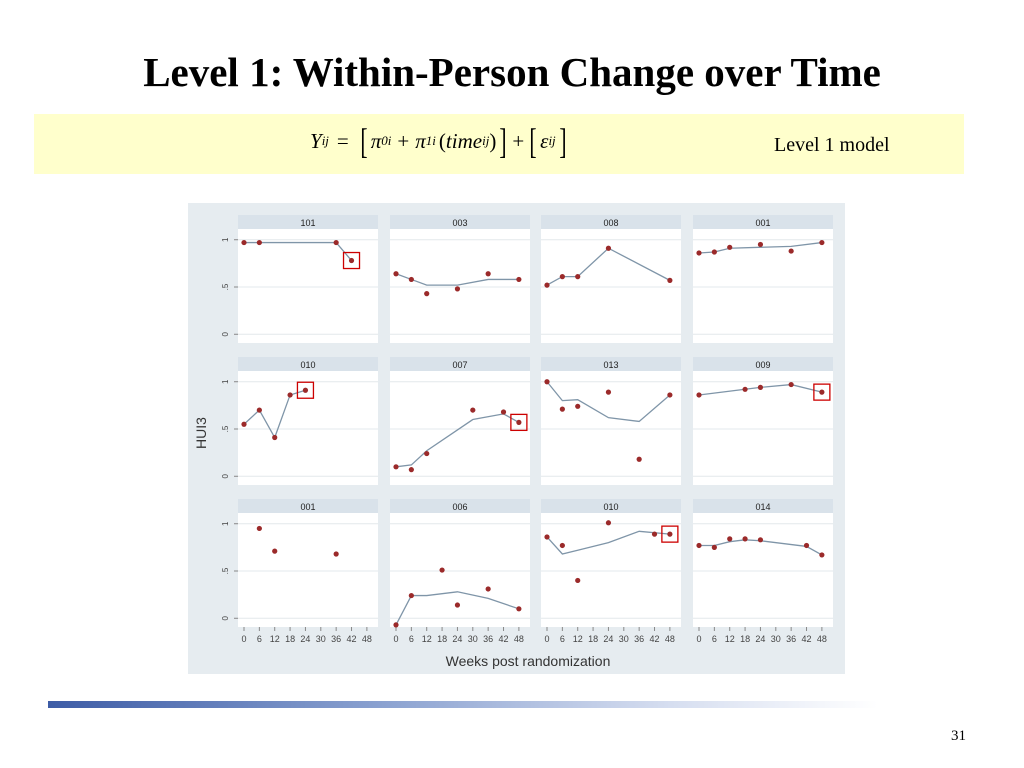 This screenshot has height=768, width=1024. I want to click on highlight-box, so click(822, 392).